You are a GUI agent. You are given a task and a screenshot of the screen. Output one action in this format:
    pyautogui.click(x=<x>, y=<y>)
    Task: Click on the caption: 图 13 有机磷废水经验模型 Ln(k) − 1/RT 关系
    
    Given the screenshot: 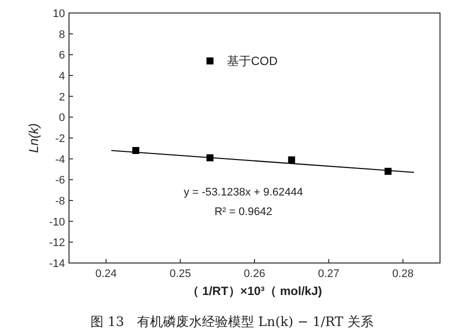 What is the action you would take?
    pyautogui.click(x=232, y=322)
    